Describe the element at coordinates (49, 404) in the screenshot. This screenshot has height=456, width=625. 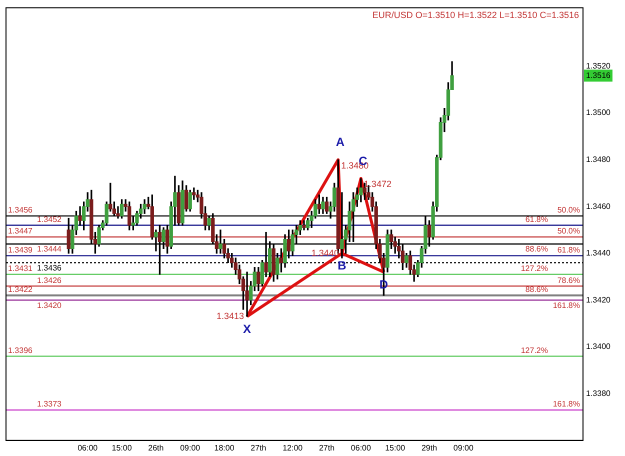
I see `ref-line-label: 1.3373` at that location.